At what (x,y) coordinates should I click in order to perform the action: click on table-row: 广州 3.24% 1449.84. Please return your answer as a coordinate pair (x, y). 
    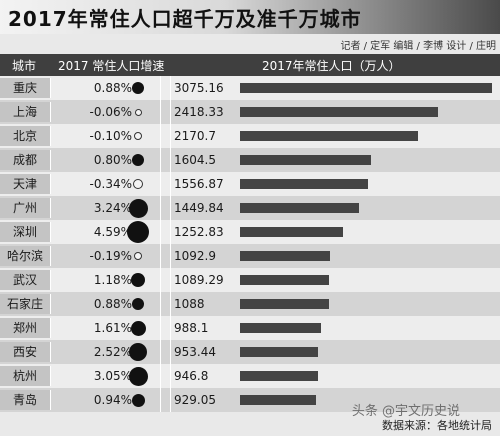
    Looking at the image, I should click on (250, 208).